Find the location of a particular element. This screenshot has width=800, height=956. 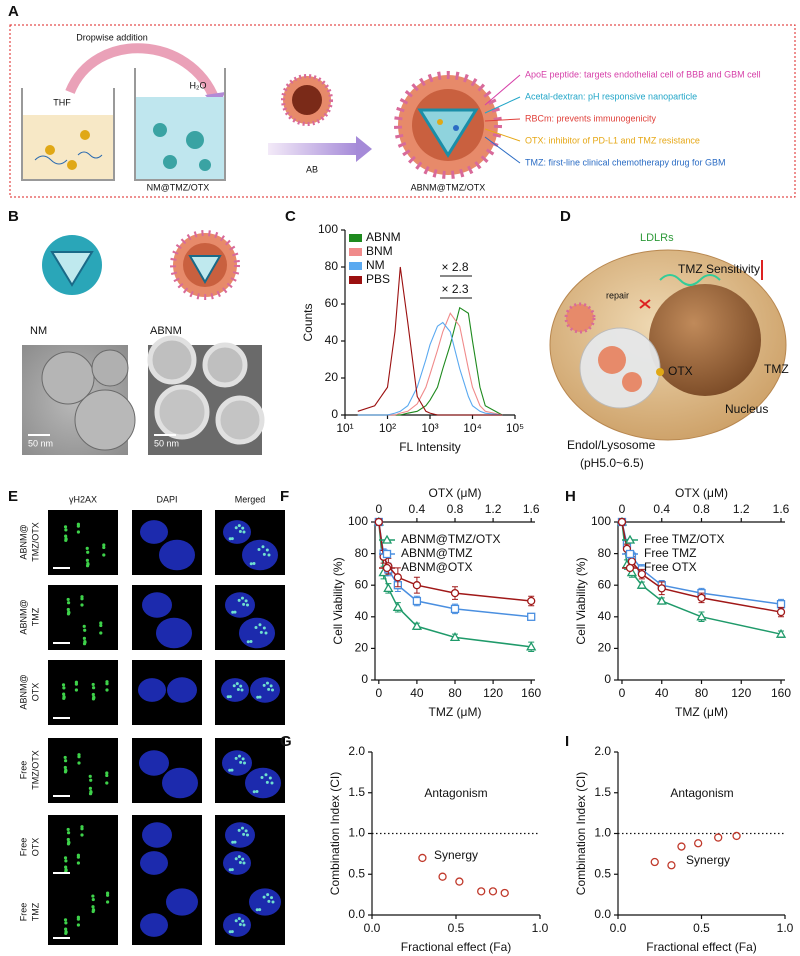

x-tick-label: 0.0 is located at coordinates (618, 928).